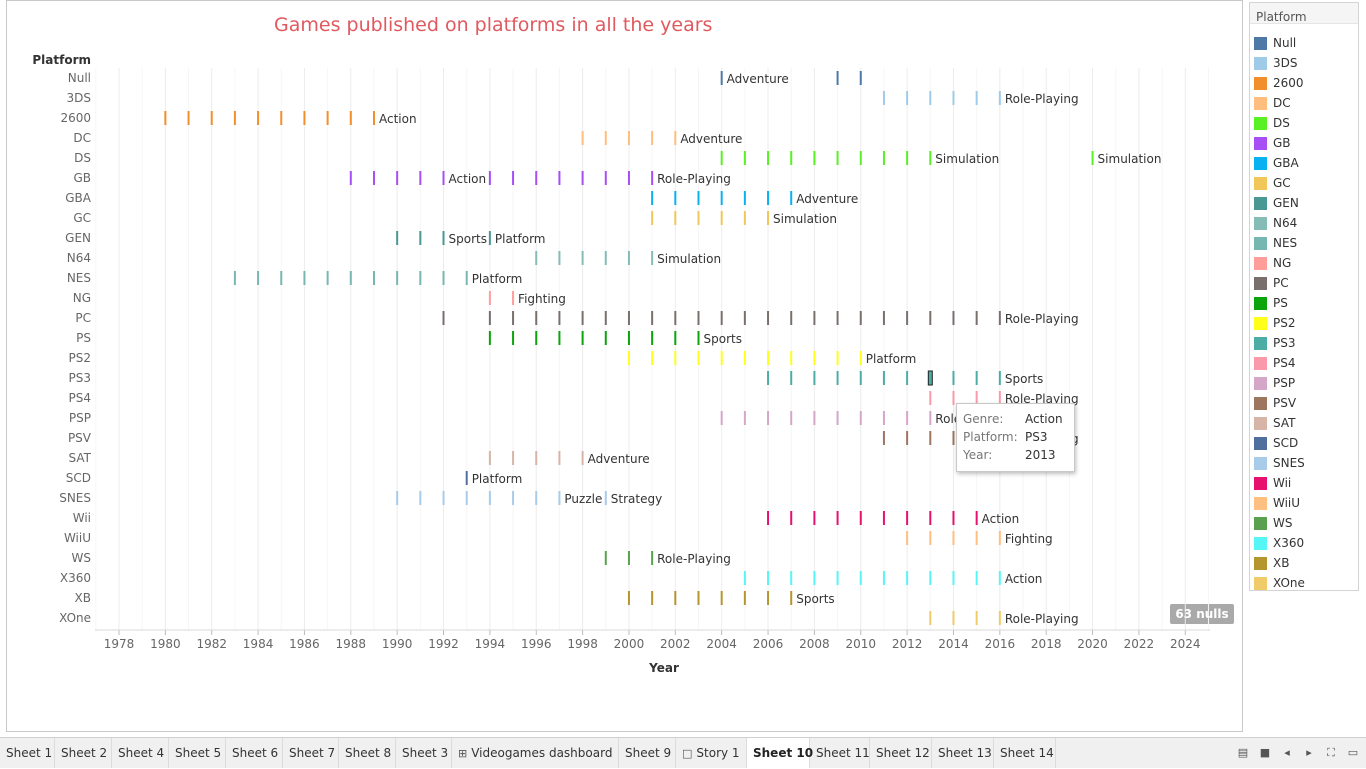  Describe the element at coordinates (1272, 143) in the screenshot. I see `legend-item: GB` at that location.